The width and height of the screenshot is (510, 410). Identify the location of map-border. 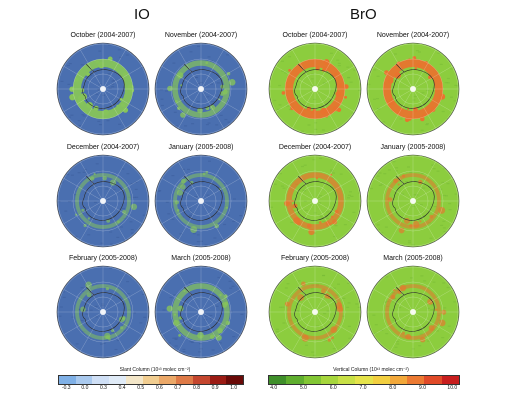
(201, 89).